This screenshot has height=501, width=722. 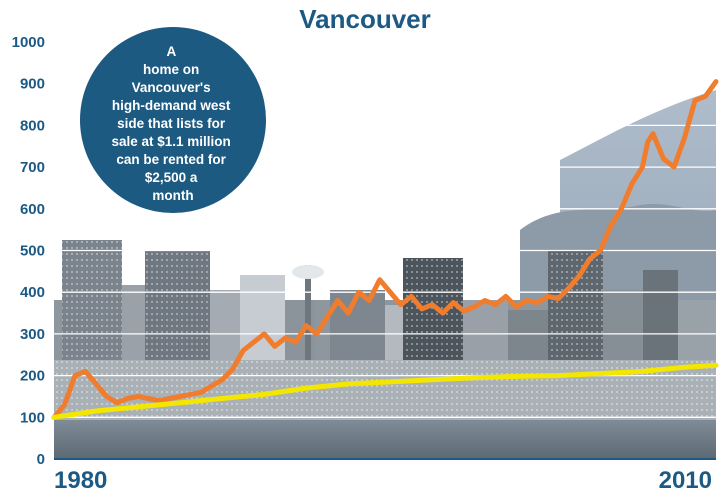 What do you see at coordinates (170, 141) in the screenshot?
I see `annotation-line: sale at $1.1 million` at bounding box center [170, 141].